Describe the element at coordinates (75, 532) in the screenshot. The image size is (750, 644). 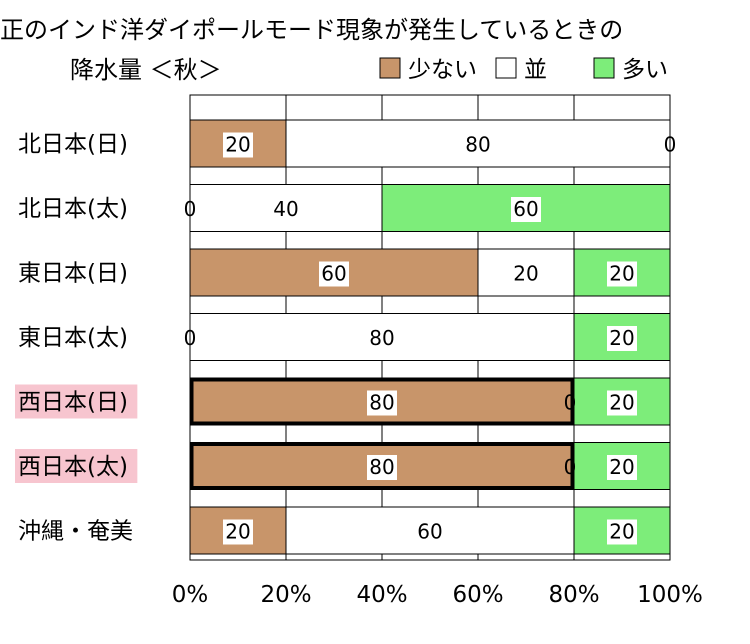
I see `row-label: 沖縄・奄美` at that location.